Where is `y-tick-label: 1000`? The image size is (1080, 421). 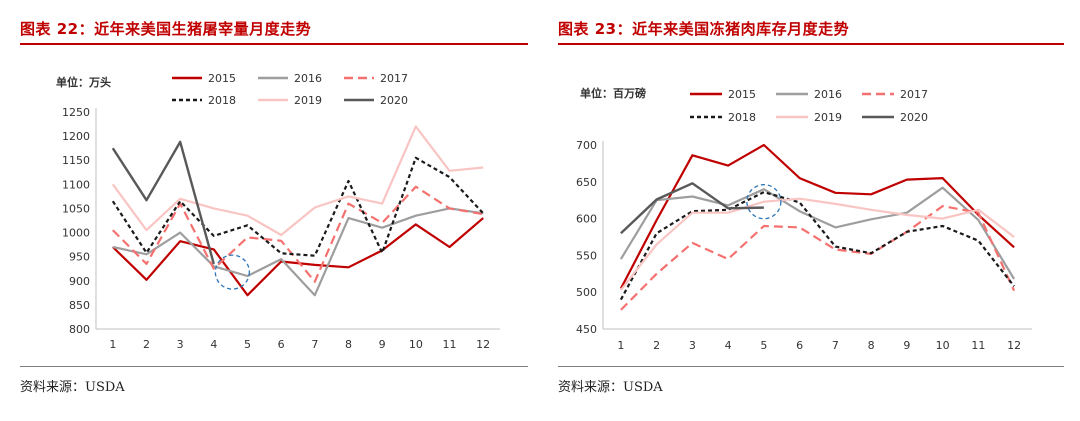
y-tick-label: 1000 is located at coordinates (76, 233).